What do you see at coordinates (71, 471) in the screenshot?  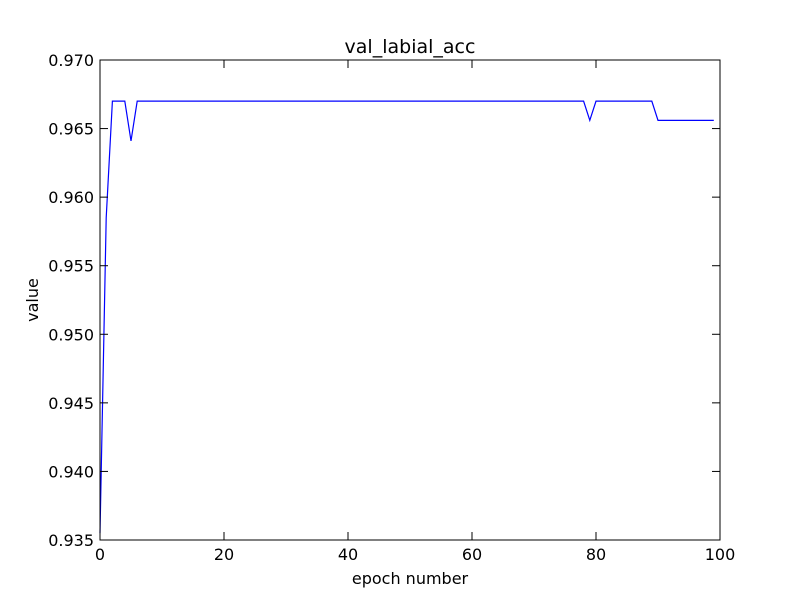 I see `y-tick-label-1: 0.940` at bounding box center [71, 471].